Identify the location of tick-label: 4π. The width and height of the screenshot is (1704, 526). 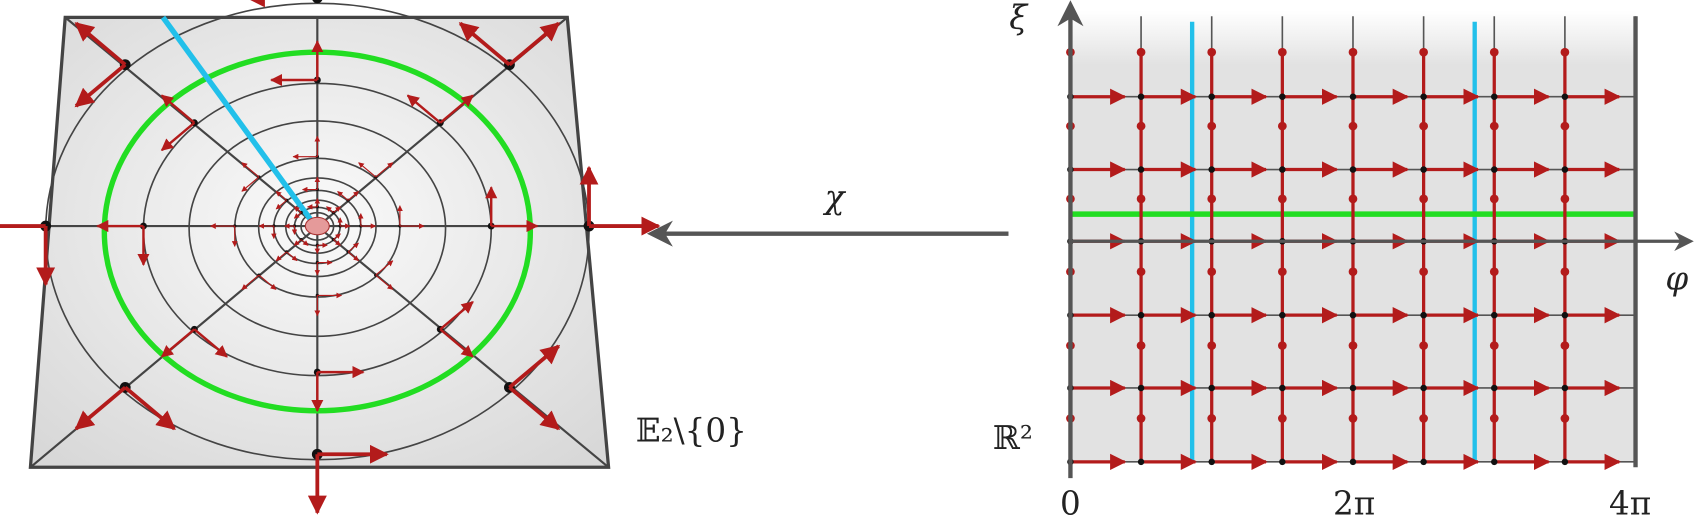
(1630, 503).